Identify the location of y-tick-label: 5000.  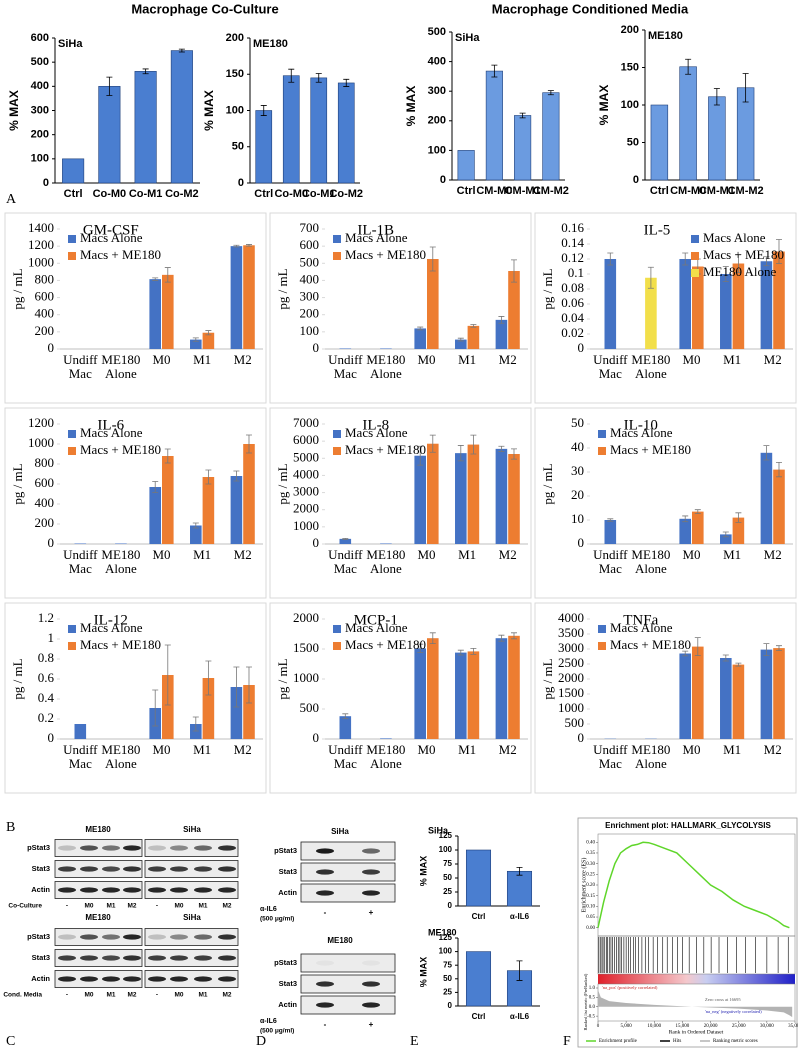
(306, 456).